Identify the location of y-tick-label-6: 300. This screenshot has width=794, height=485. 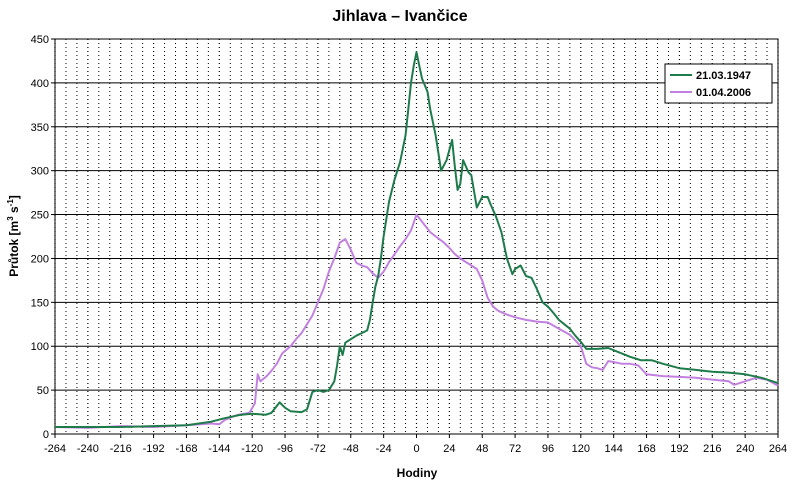
(40, 172).